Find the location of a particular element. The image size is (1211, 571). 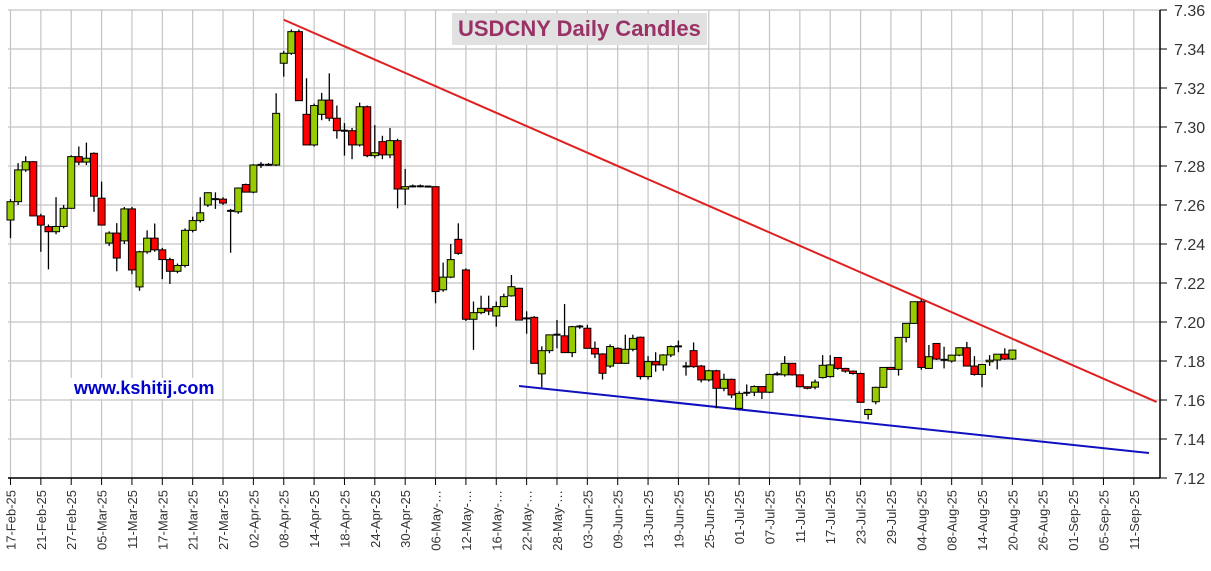

x-tick-label: 04-Aug-25 is located at coordinates (921, 520).